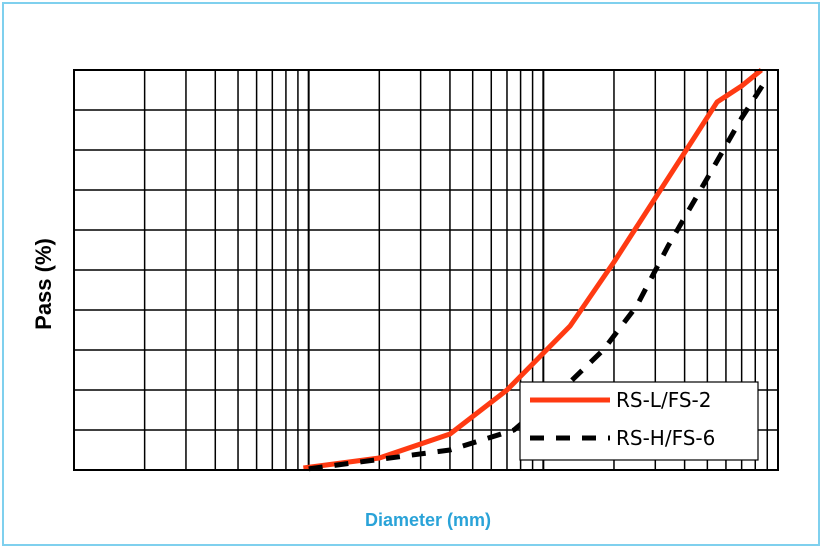  What do you see at coordinates (665, 438) in the screenshot?
I see `legend-label-rs-h: RS-H/FS-6` at bounding box center [665, 438].